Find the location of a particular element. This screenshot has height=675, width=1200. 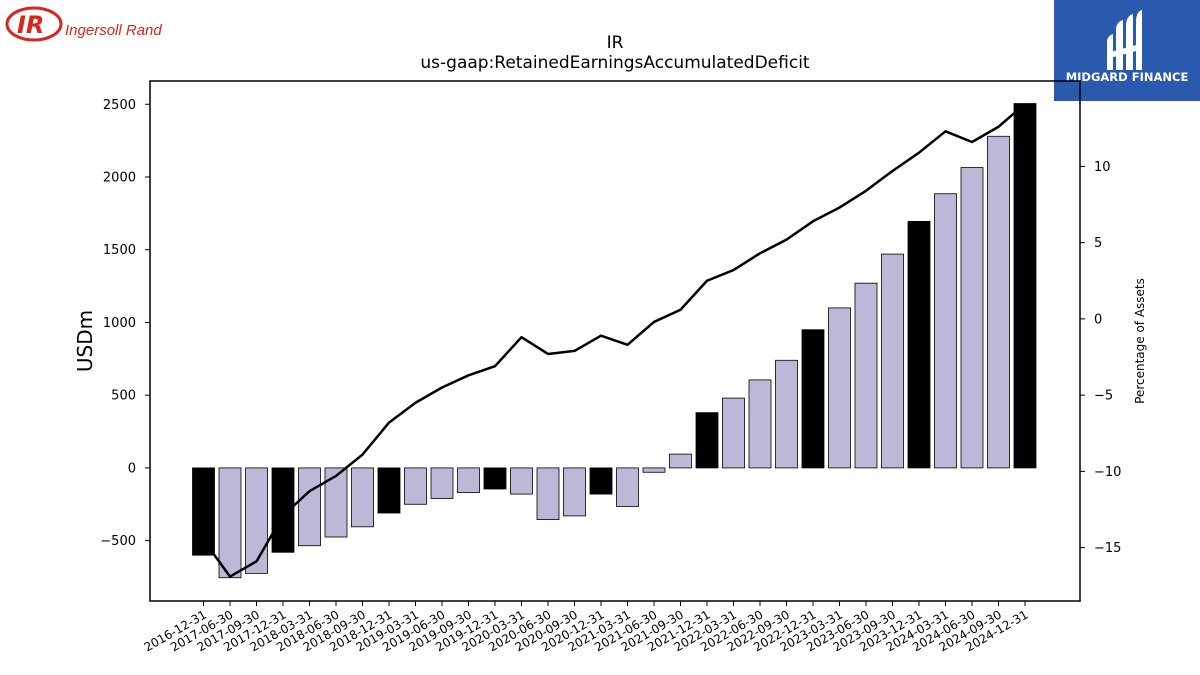

y2-axis-label: Percentage of Assets is located at coordinates (1140, 341).